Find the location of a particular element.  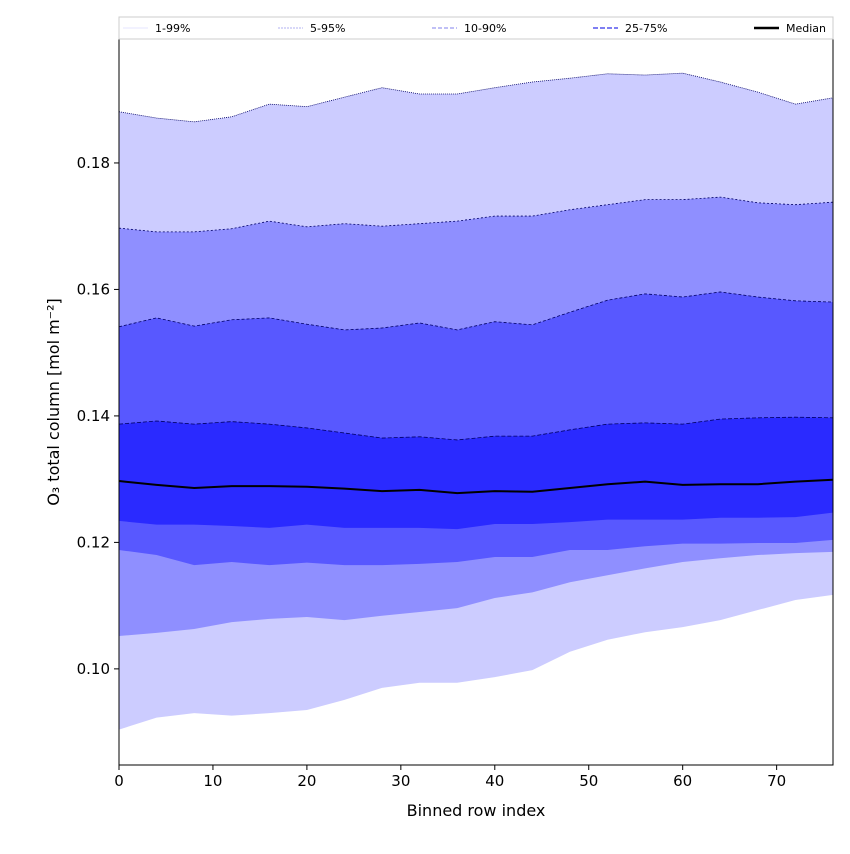

y-axis: 0.10 0.12 0.14 0.16 0.18 is located at coordinates (98, 416).